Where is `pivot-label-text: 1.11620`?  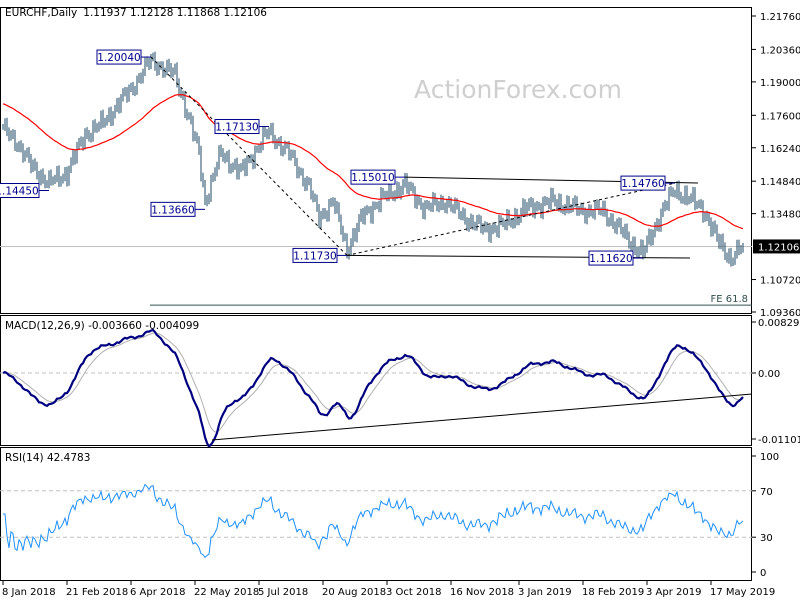
pivot-label-text: 1.11620 is located at coordinates (610, 259).